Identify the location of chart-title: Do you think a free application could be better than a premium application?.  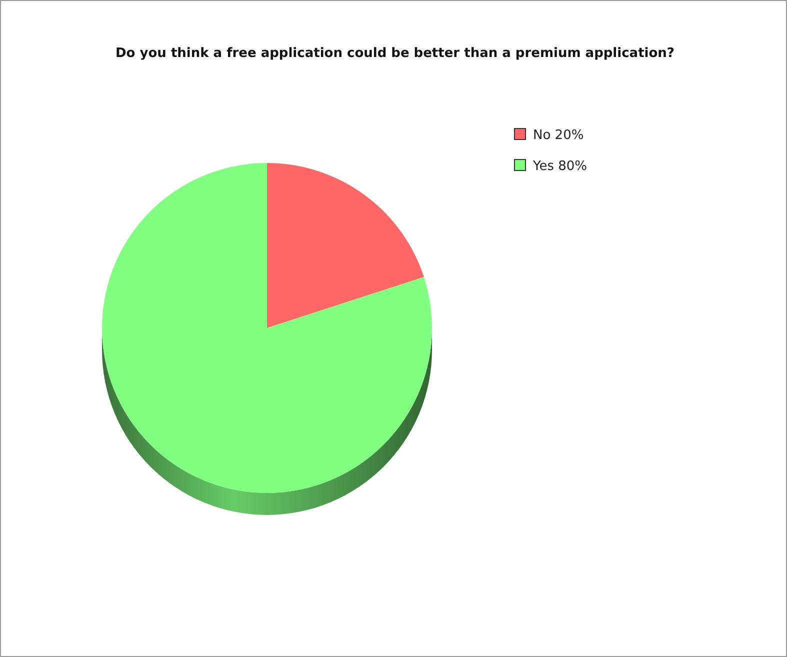
(395, 53).